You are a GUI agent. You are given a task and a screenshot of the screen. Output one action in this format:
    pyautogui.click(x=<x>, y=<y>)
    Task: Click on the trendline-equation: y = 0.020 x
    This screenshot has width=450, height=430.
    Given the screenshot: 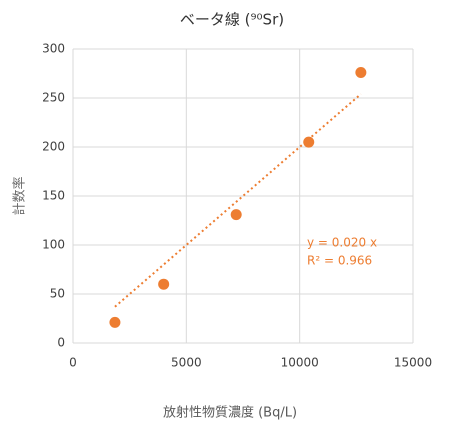 What is the action you would take?
    pyautogui.click(x=342, y=243)
    